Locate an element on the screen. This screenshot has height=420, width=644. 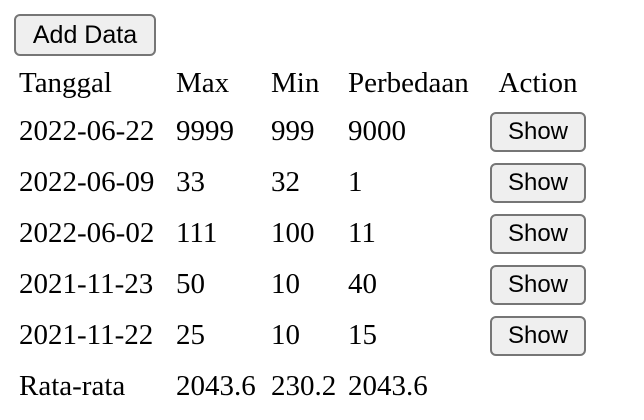
footer-avg-max: 2043.6 is located at coordinates (216, 386).